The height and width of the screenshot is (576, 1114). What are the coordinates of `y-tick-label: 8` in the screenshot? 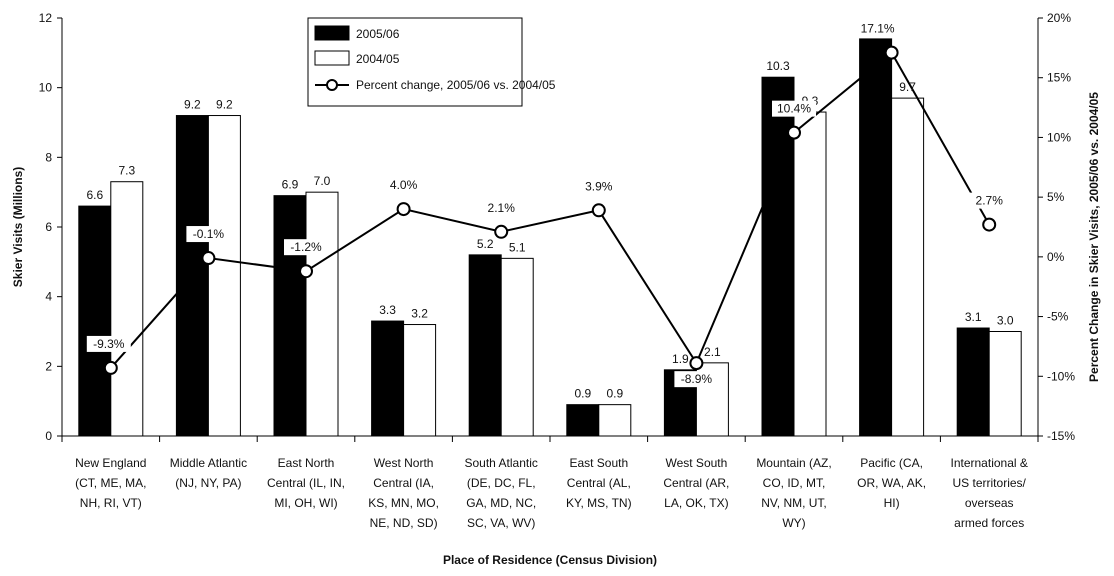 It's located at (48, 157).